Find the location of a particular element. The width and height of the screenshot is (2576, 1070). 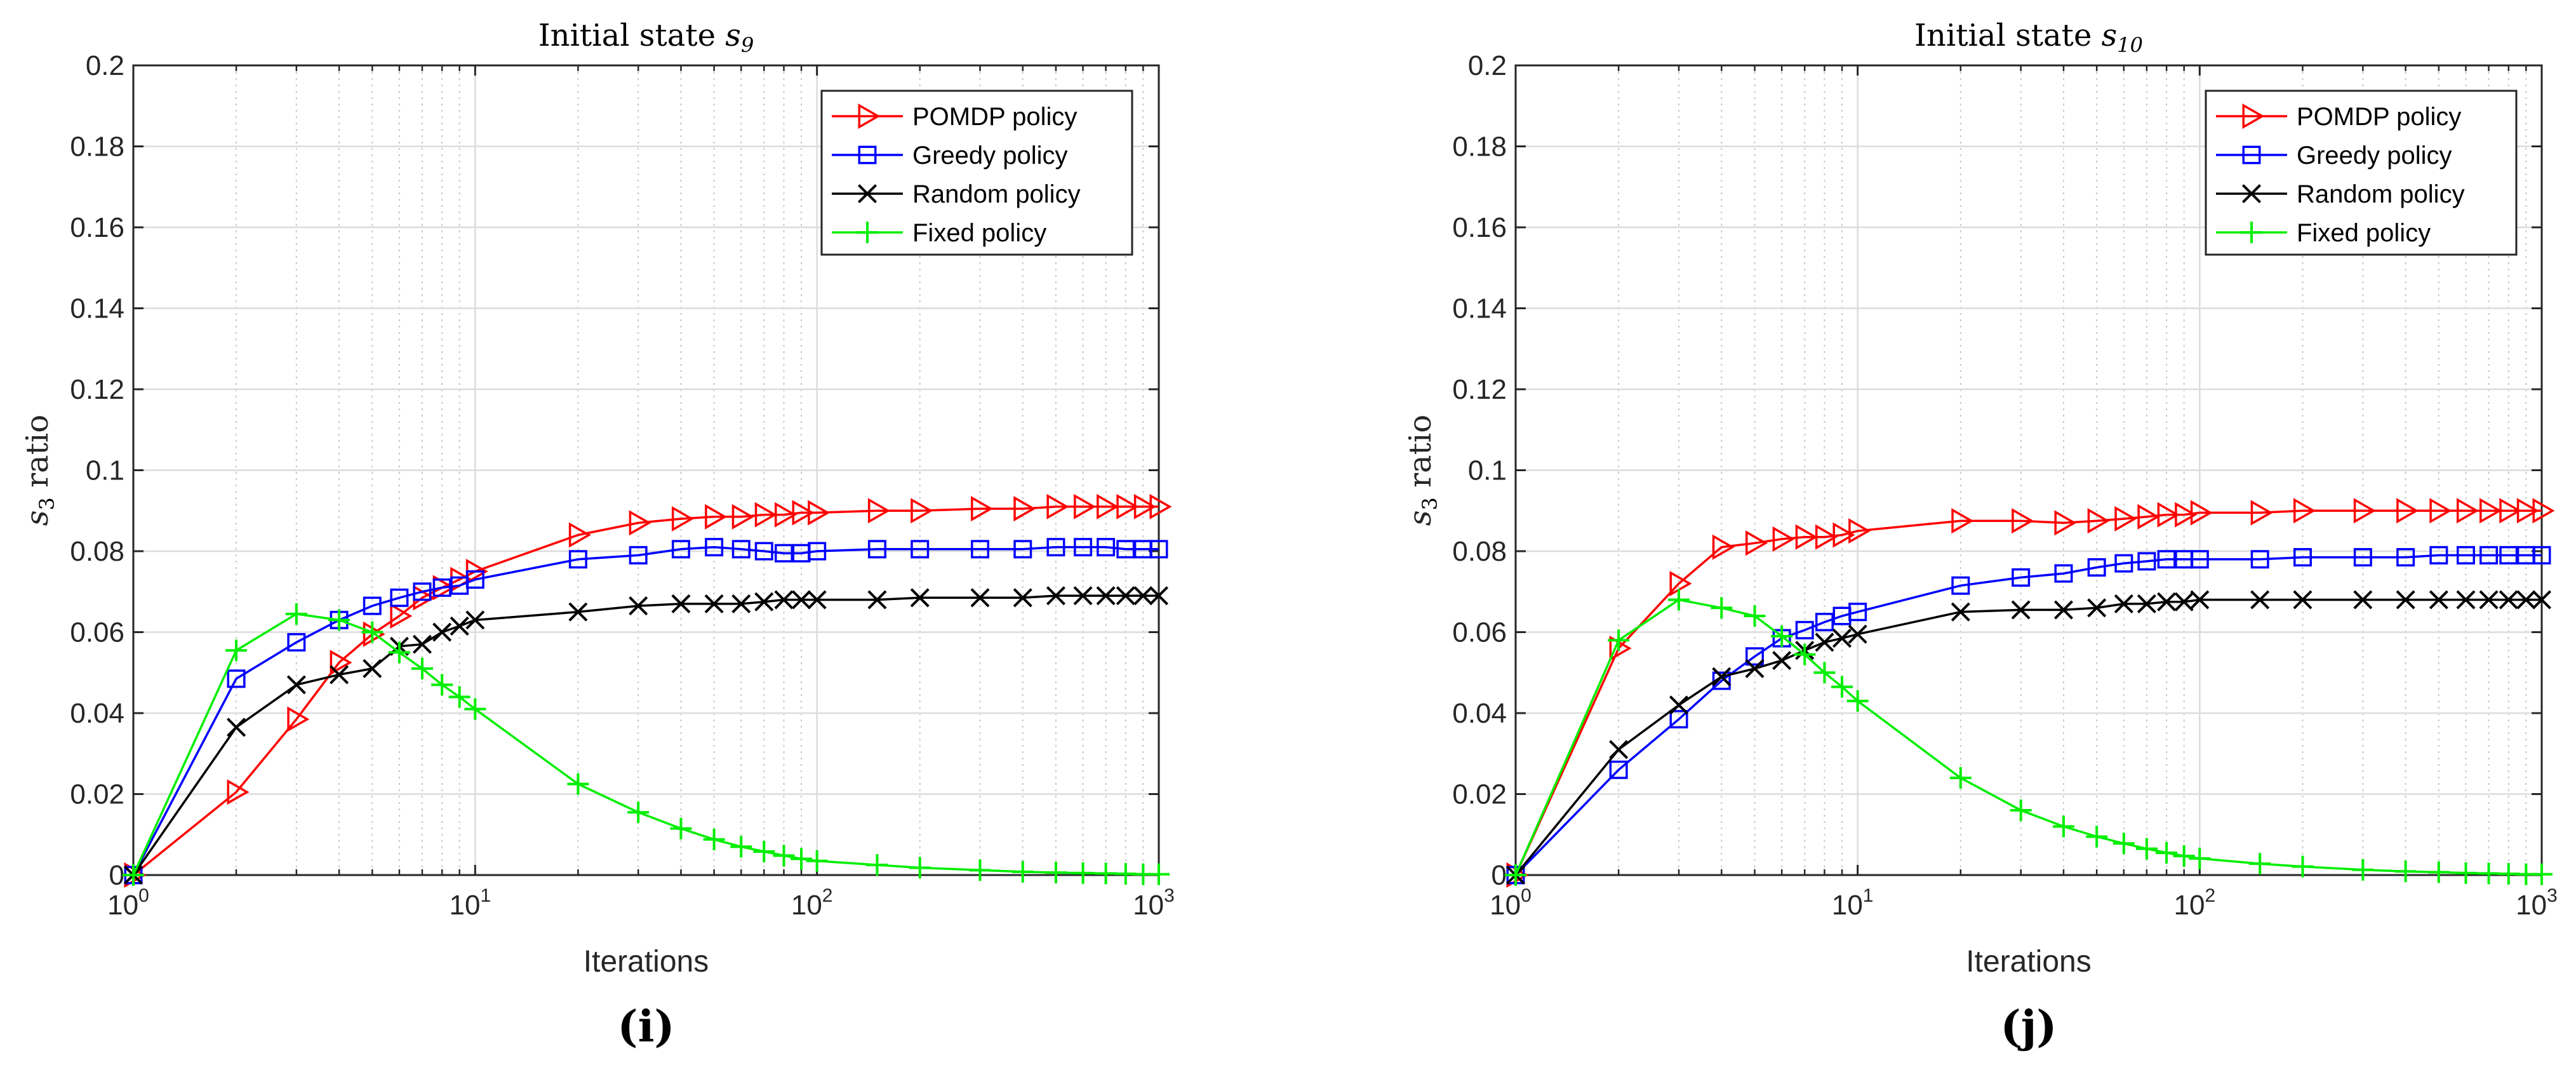

legend-entry: Greedy policy is located at coordinates (2334, 156).